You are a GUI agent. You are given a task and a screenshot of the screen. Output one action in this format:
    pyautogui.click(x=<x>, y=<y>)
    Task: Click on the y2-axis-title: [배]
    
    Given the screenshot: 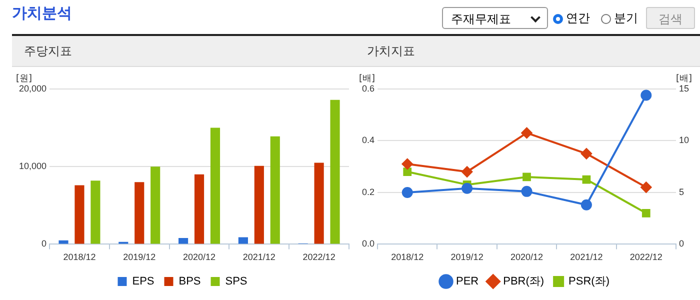 What is the action you would take?
    pyautogui.click(x=684, y=79)
    